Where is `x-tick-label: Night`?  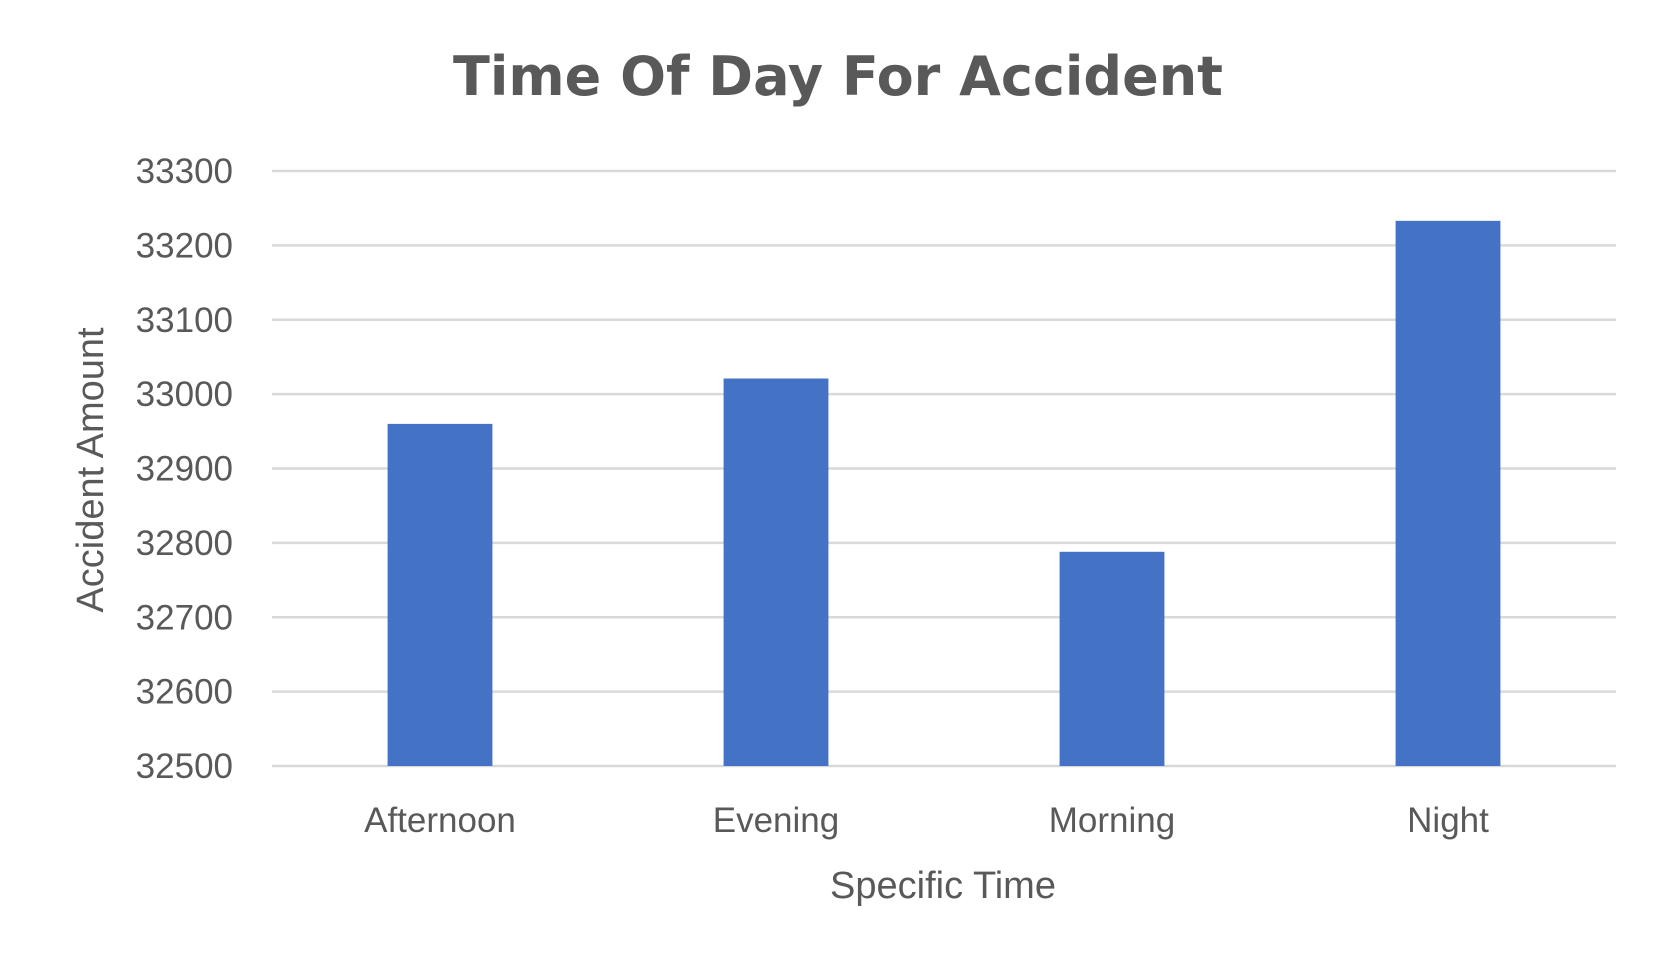
x-tick-label: Night is located at coordinates (1448, 820).